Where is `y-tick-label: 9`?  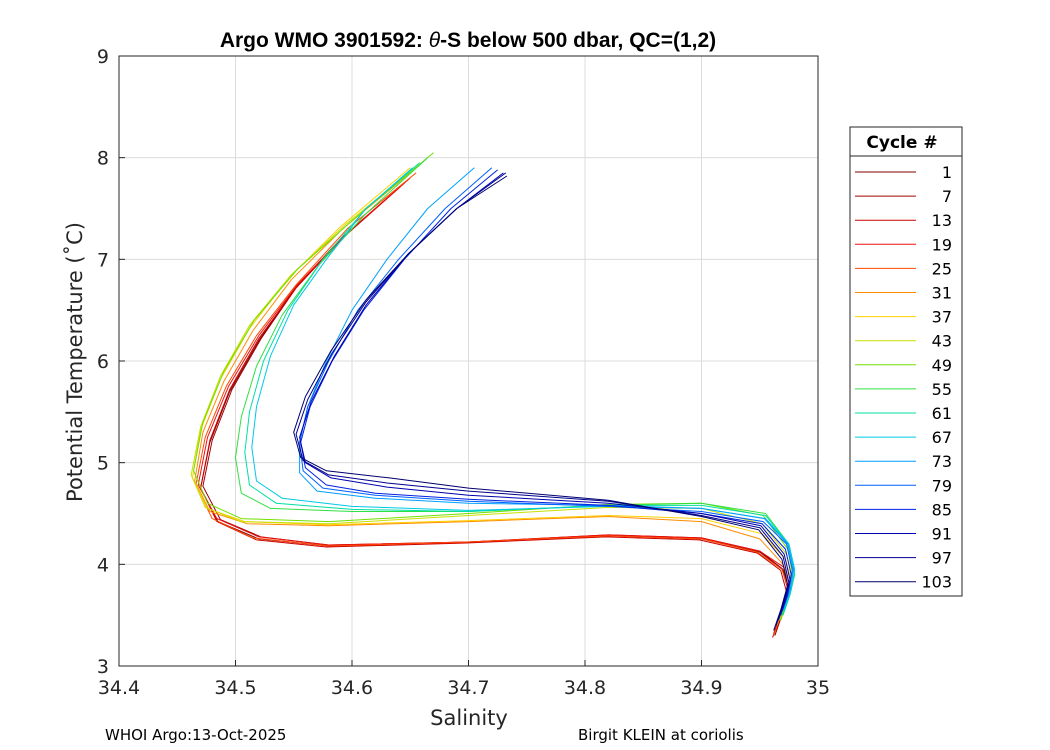
y-tick-label: 9 is located at coordinates (103, 57).